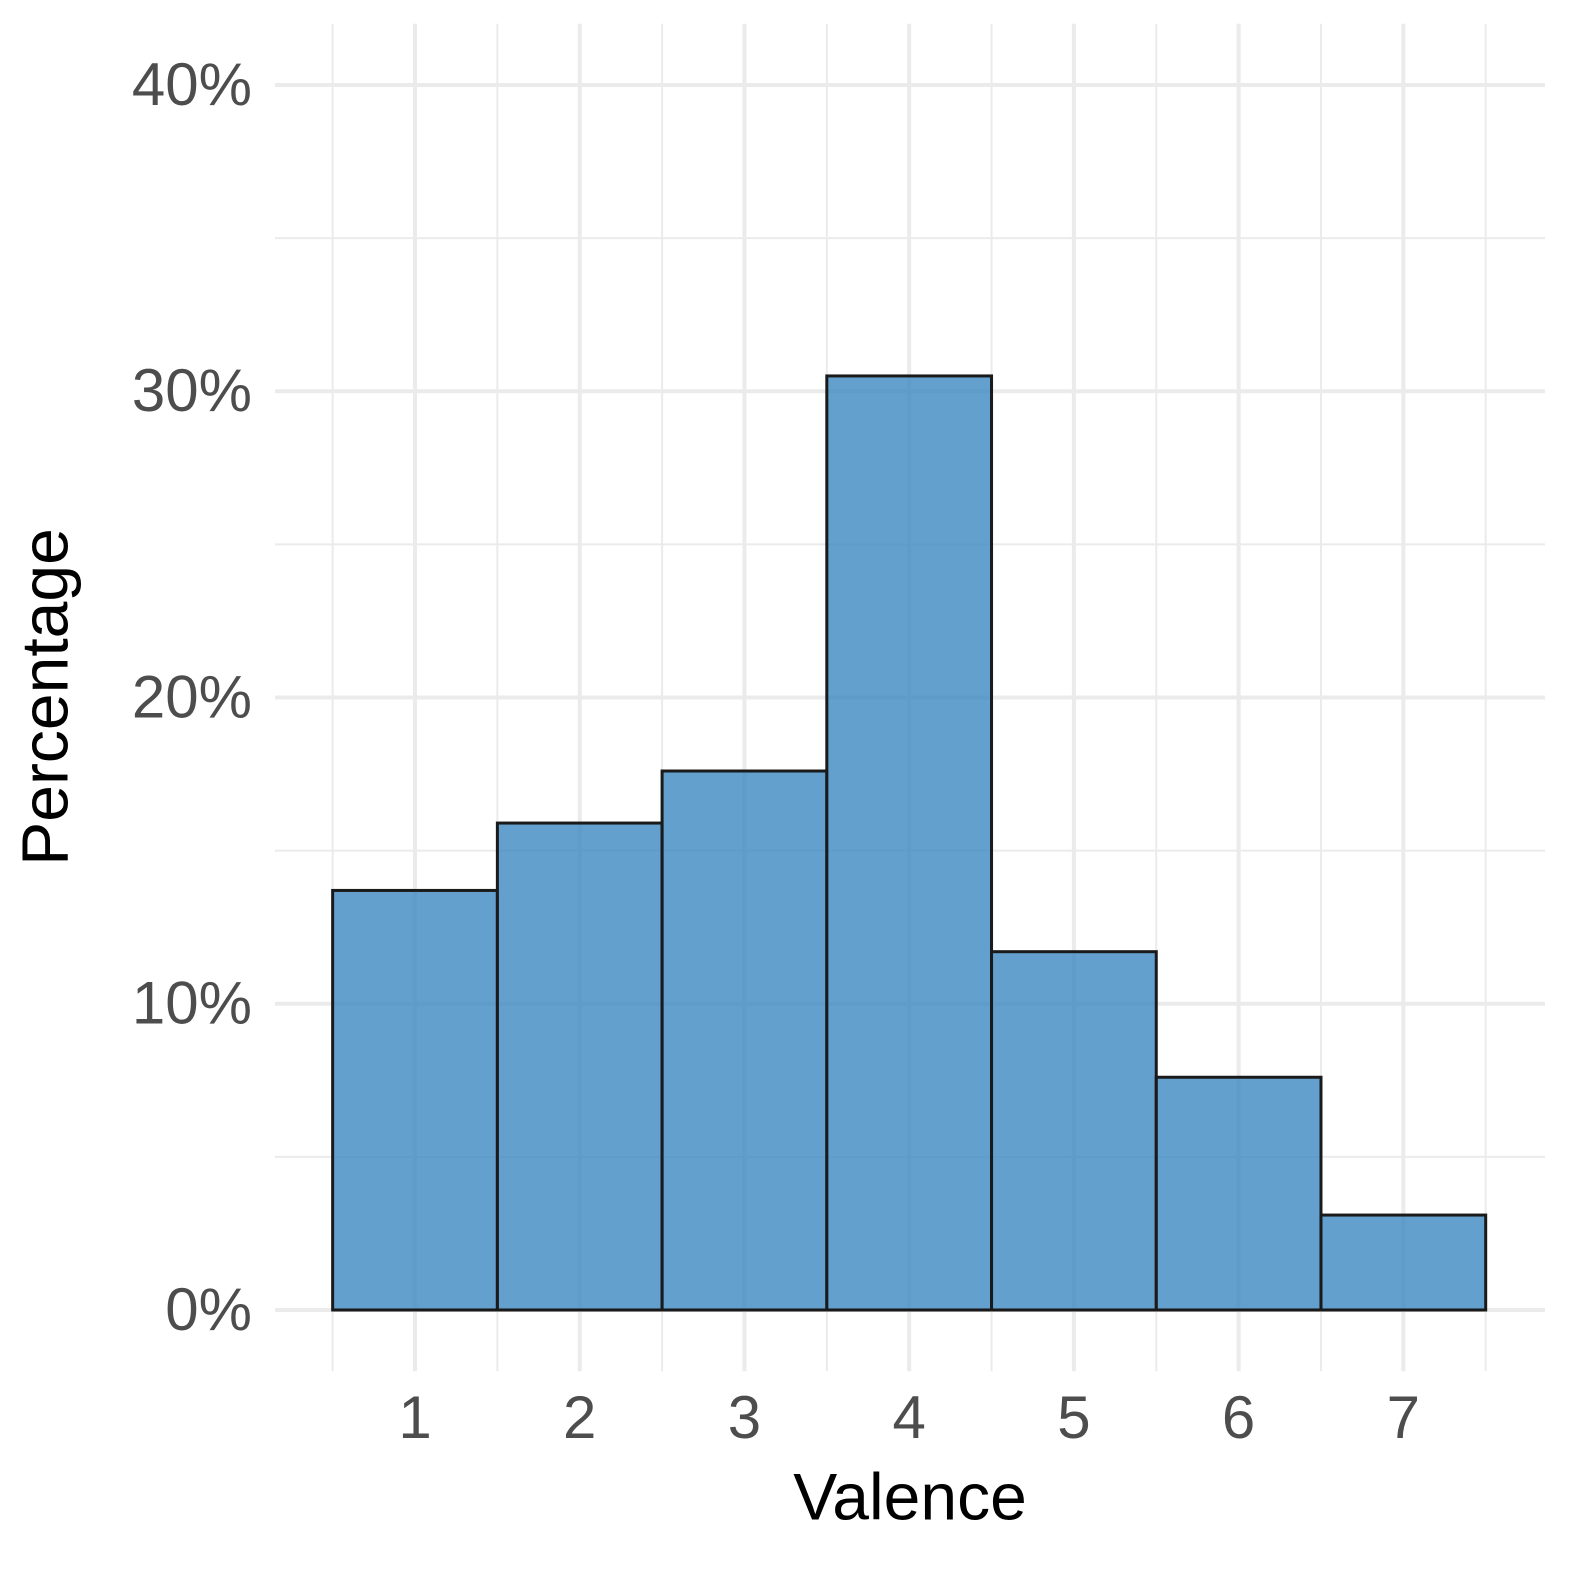  What do you see at coordinates (208, 1309) in the screenshot?
I see `y-tick-label: 0%` at bounding box center [208, 1309].